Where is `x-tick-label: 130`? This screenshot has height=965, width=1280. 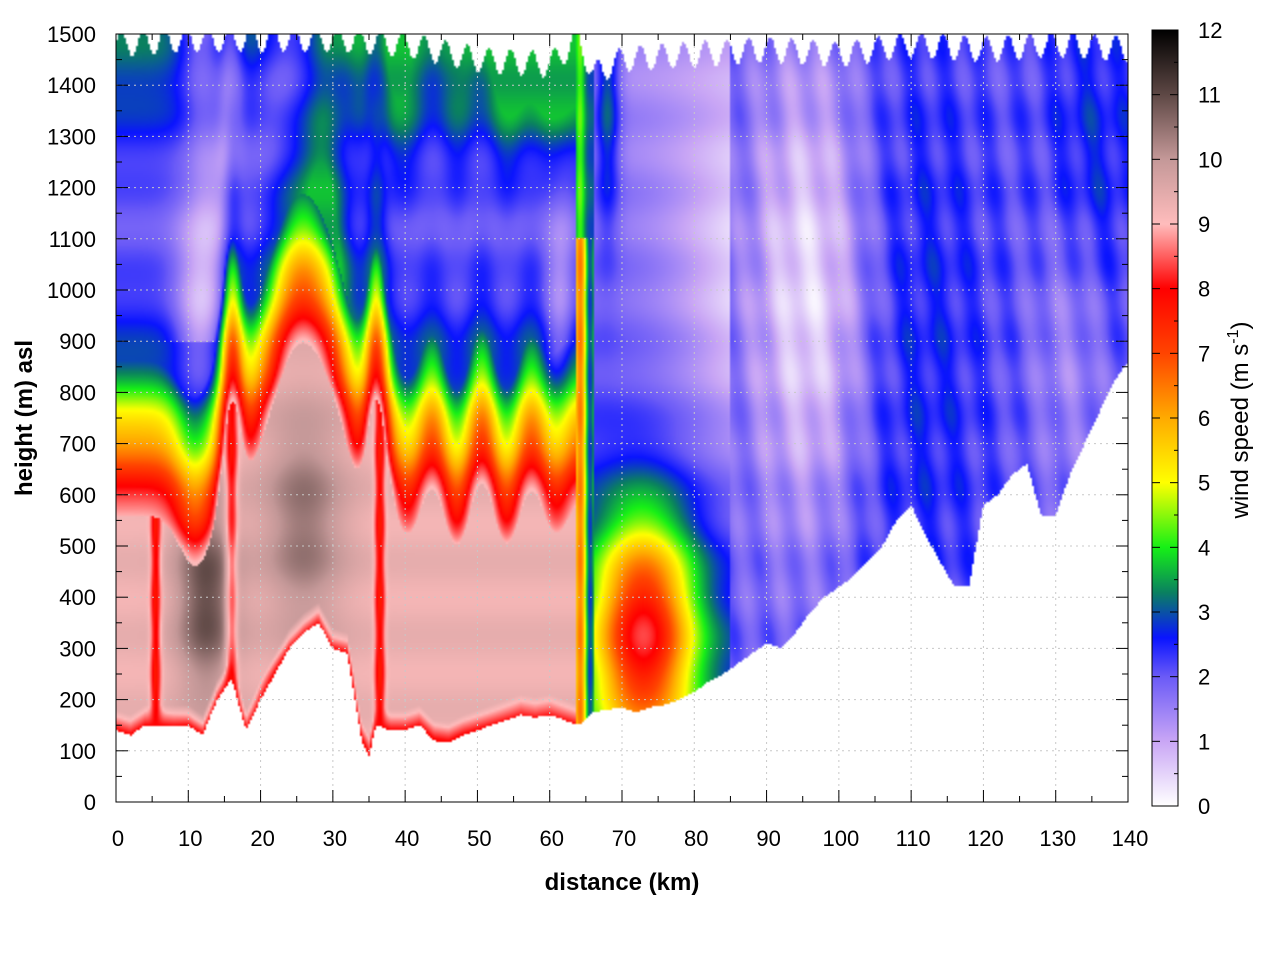
x-tick-label: 130 is located at coordinates (1057, 838).